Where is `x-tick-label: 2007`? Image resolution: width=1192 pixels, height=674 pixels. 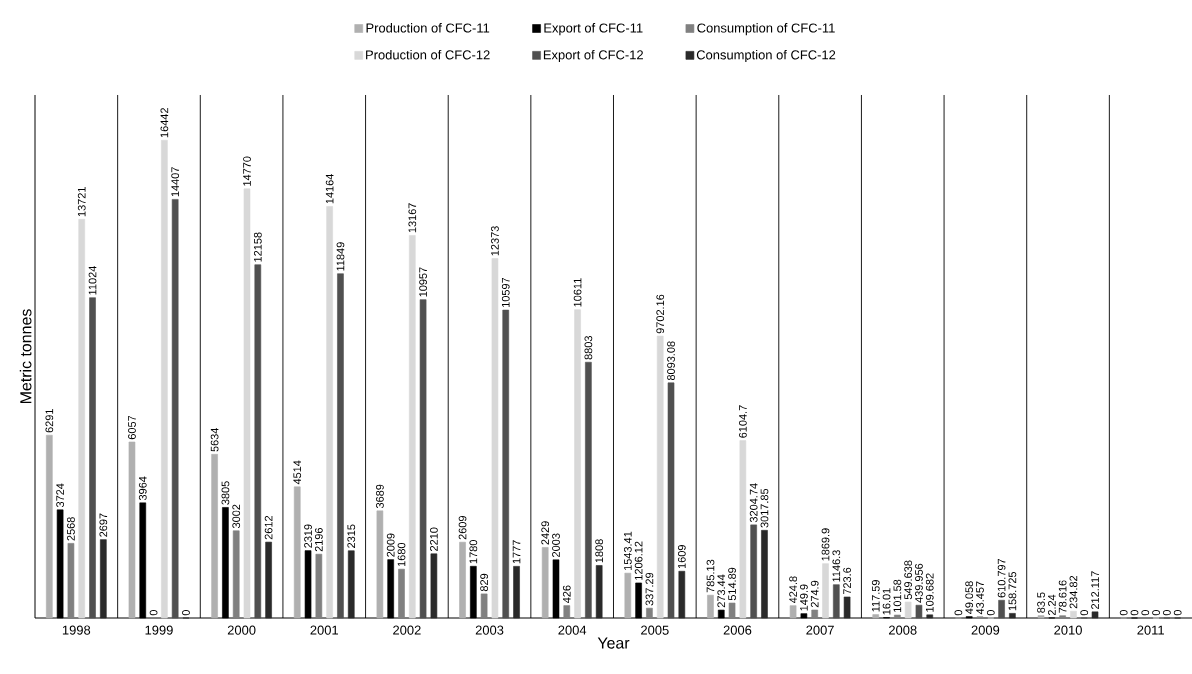
x-tick-label: 2007 is located at coordinates (820, 630).